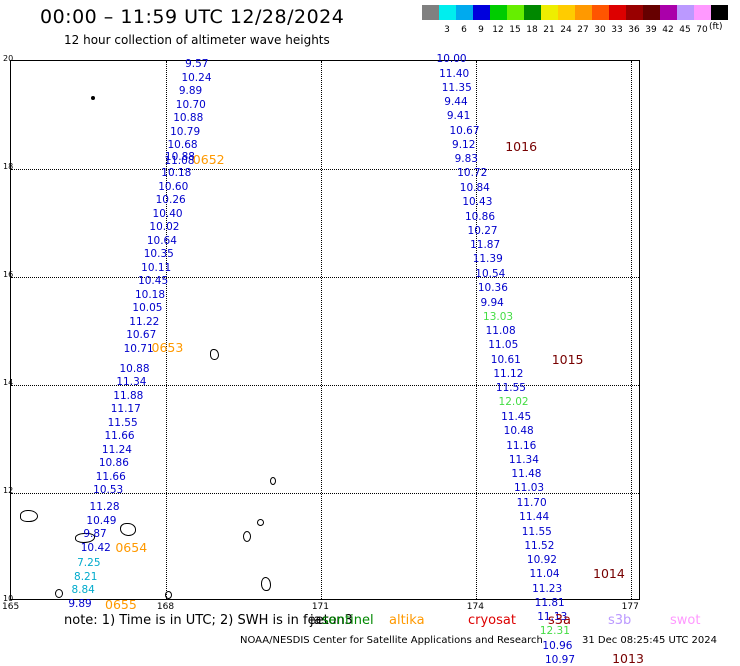 The width and height of the screenshot is (740, 666). Describe the element at coordinates (407, 620) in the screenshot. I see `satellite-label-altika: altika` at that location.